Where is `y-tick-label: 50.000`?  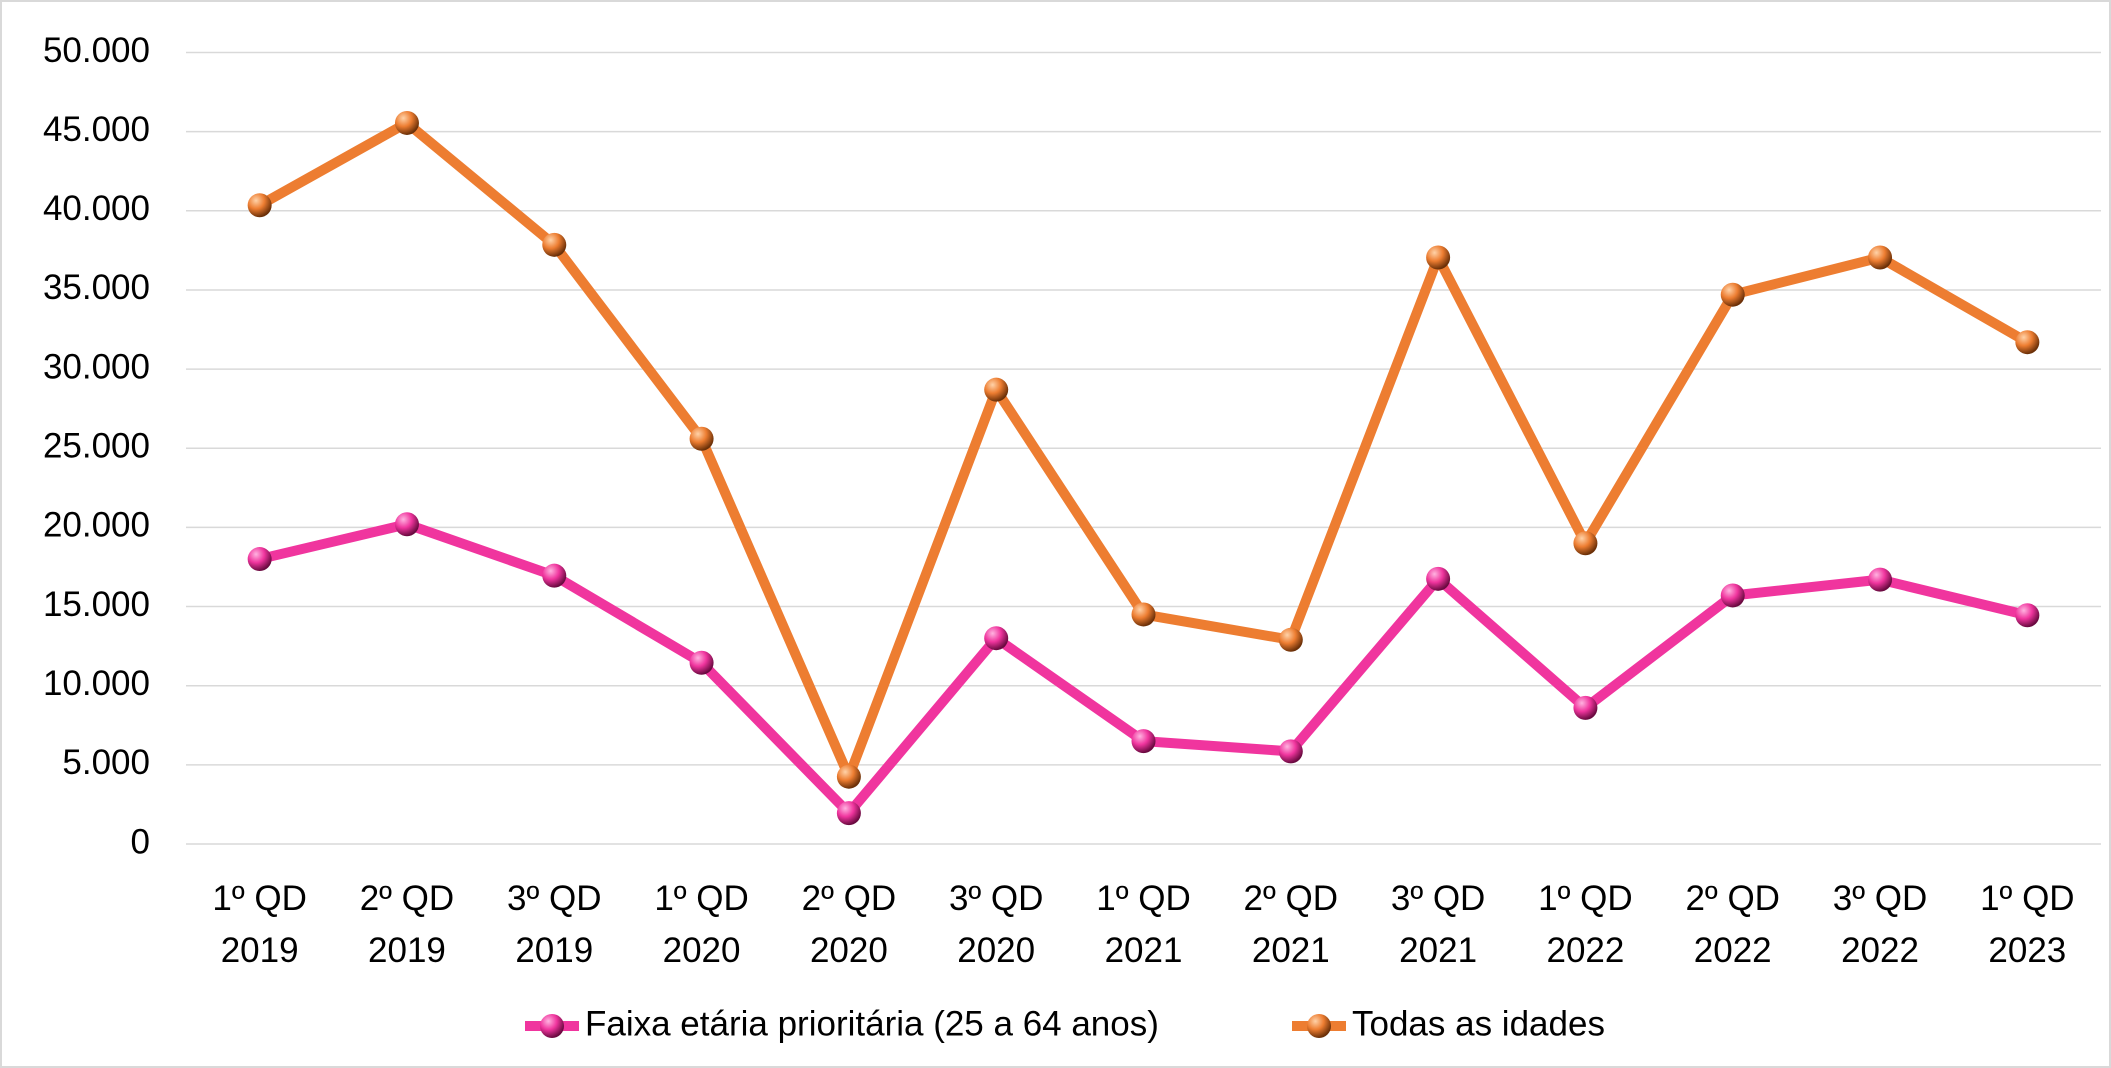 y-tick-label: 50.000 is located at coordinates (96, 50).